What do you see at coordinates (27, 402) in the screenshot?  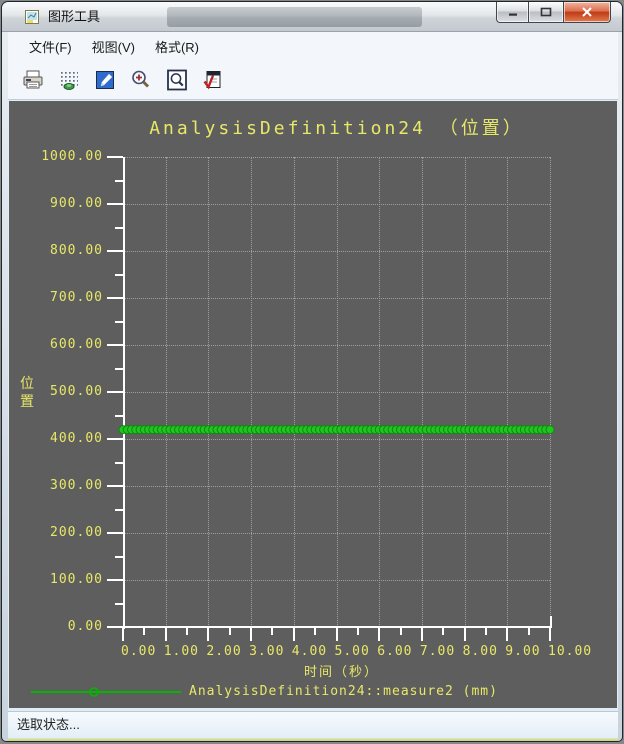 I see `y-axis-title: 置` at bounding box center [27, 402].